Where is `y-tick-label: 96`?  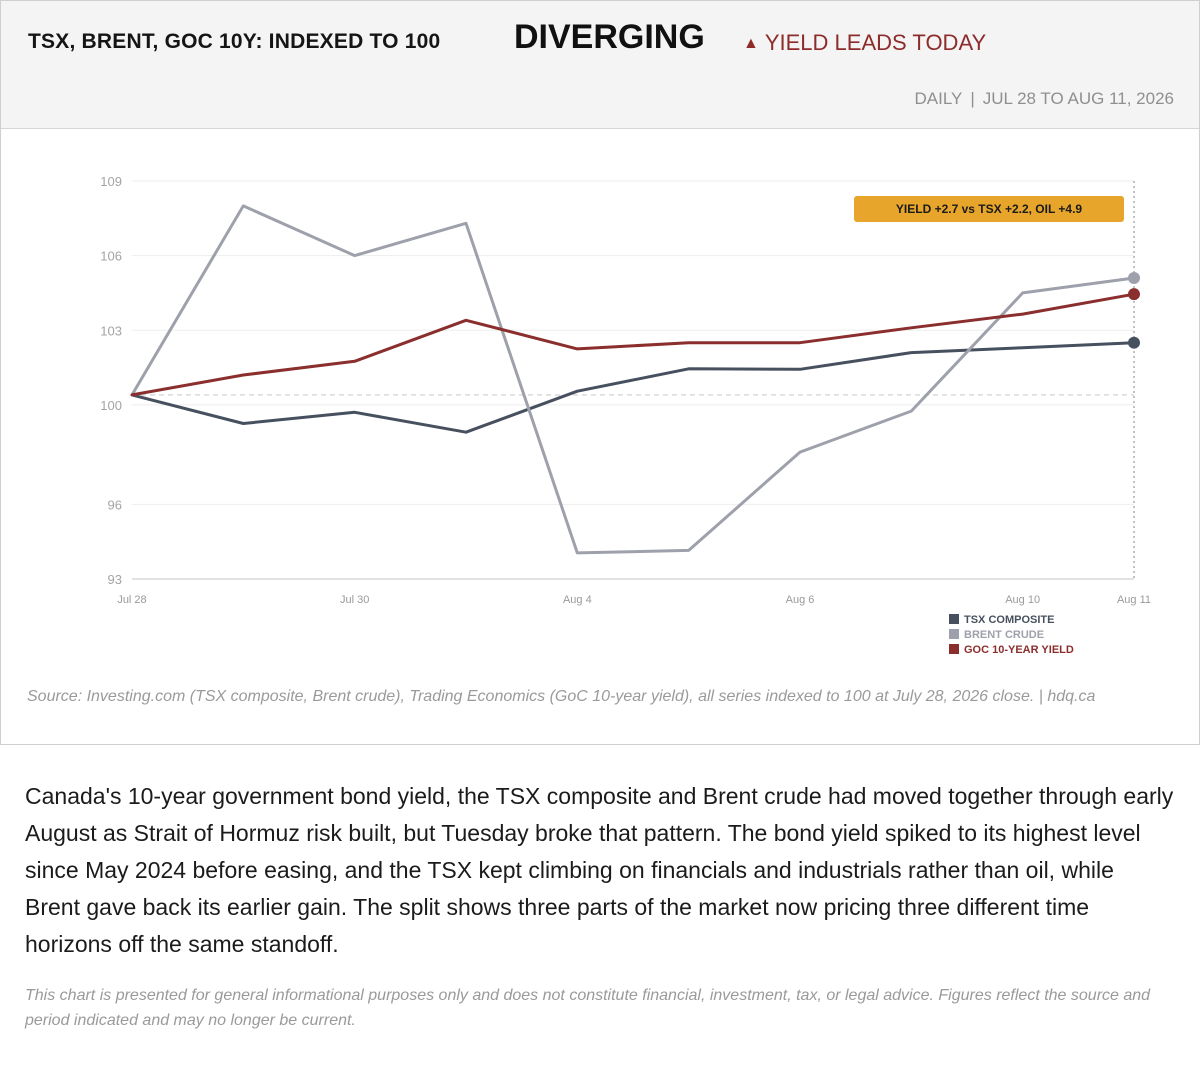 y-tick-label: 96 is located at coordinates (115, 504).